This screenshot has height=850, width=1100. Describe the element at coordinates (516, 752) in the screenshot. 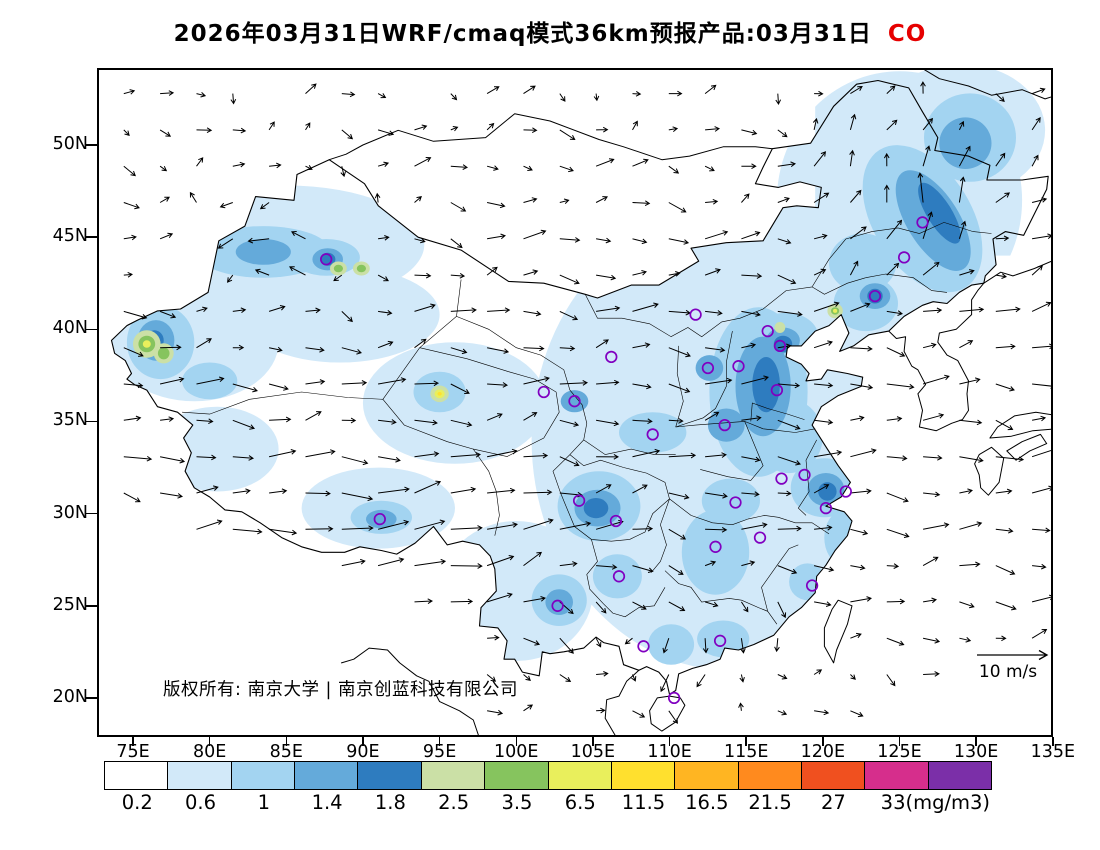

I see `lon-tick-label: 100E` at that location.